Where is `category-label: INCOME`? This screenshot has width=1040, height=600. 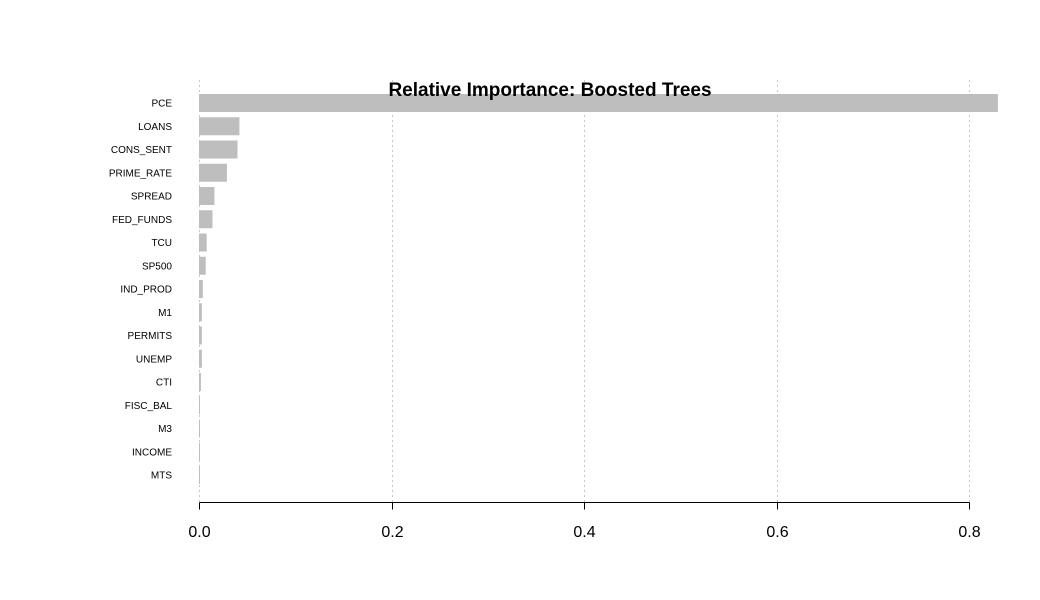 category-label: INCOME is located at coordinates (152, 452).